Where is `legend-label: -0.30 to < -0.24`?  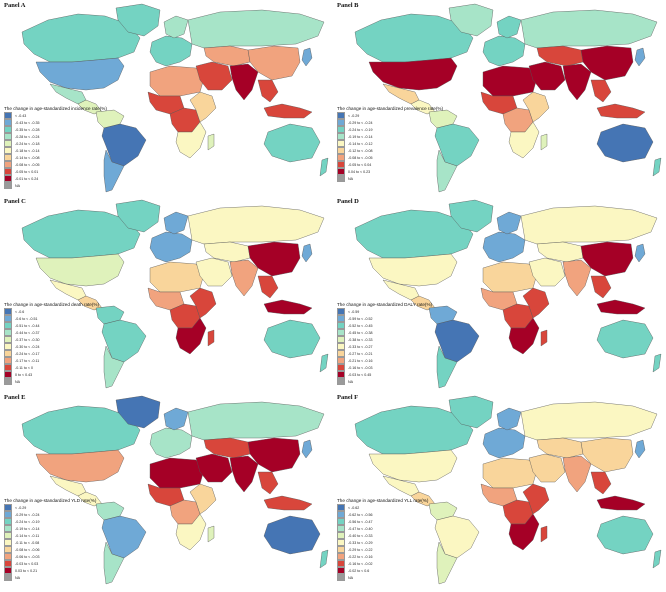 legend-label: -0.30 to < -0.24 is located at coordinates (27, 346).